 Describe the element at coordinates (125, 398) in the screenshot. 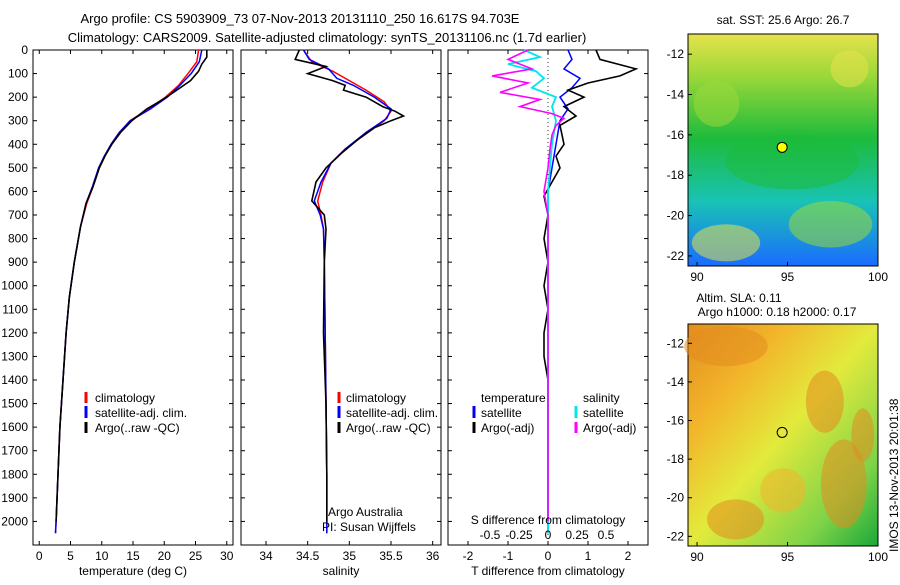

I see `temperature-legend-climatology: climatology` at that location.